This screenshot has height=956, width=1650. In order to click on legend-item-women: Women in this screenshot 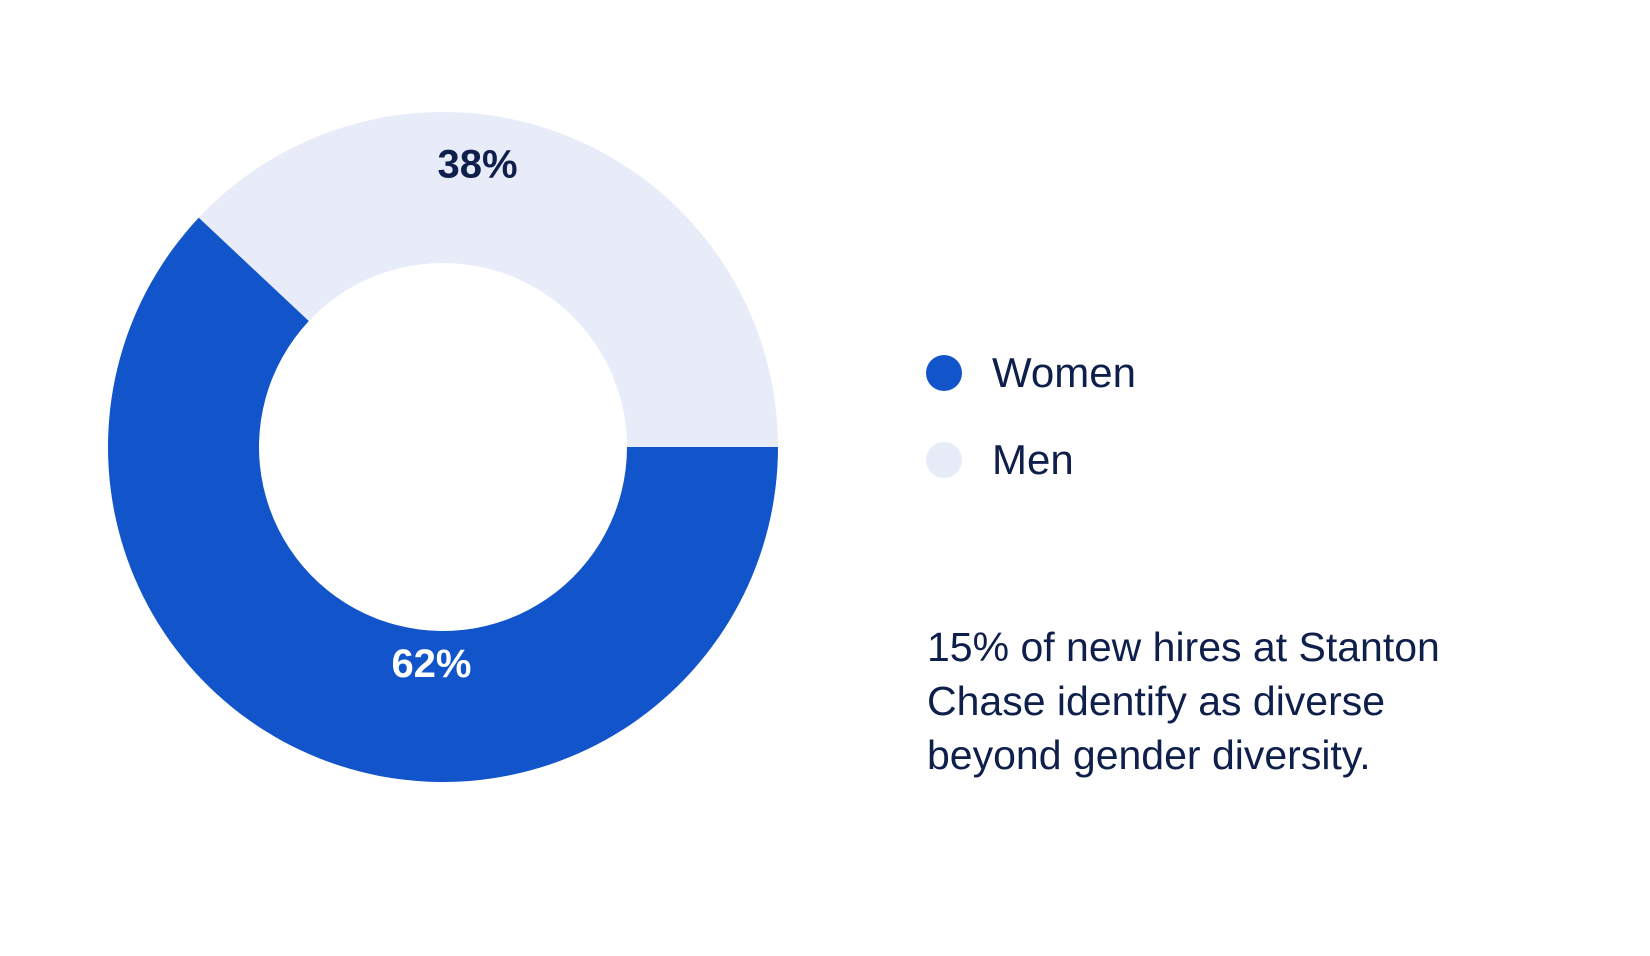, I will do `click(1031, 373)`.